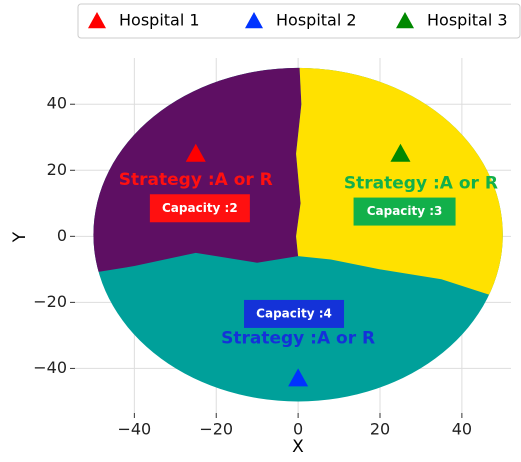 The width and height of the screenshot is (521, 462). What do you see at coordinates (298, 447) in the screenshot?
I see `x-axis-label: X` at bounding box center [298, 447].